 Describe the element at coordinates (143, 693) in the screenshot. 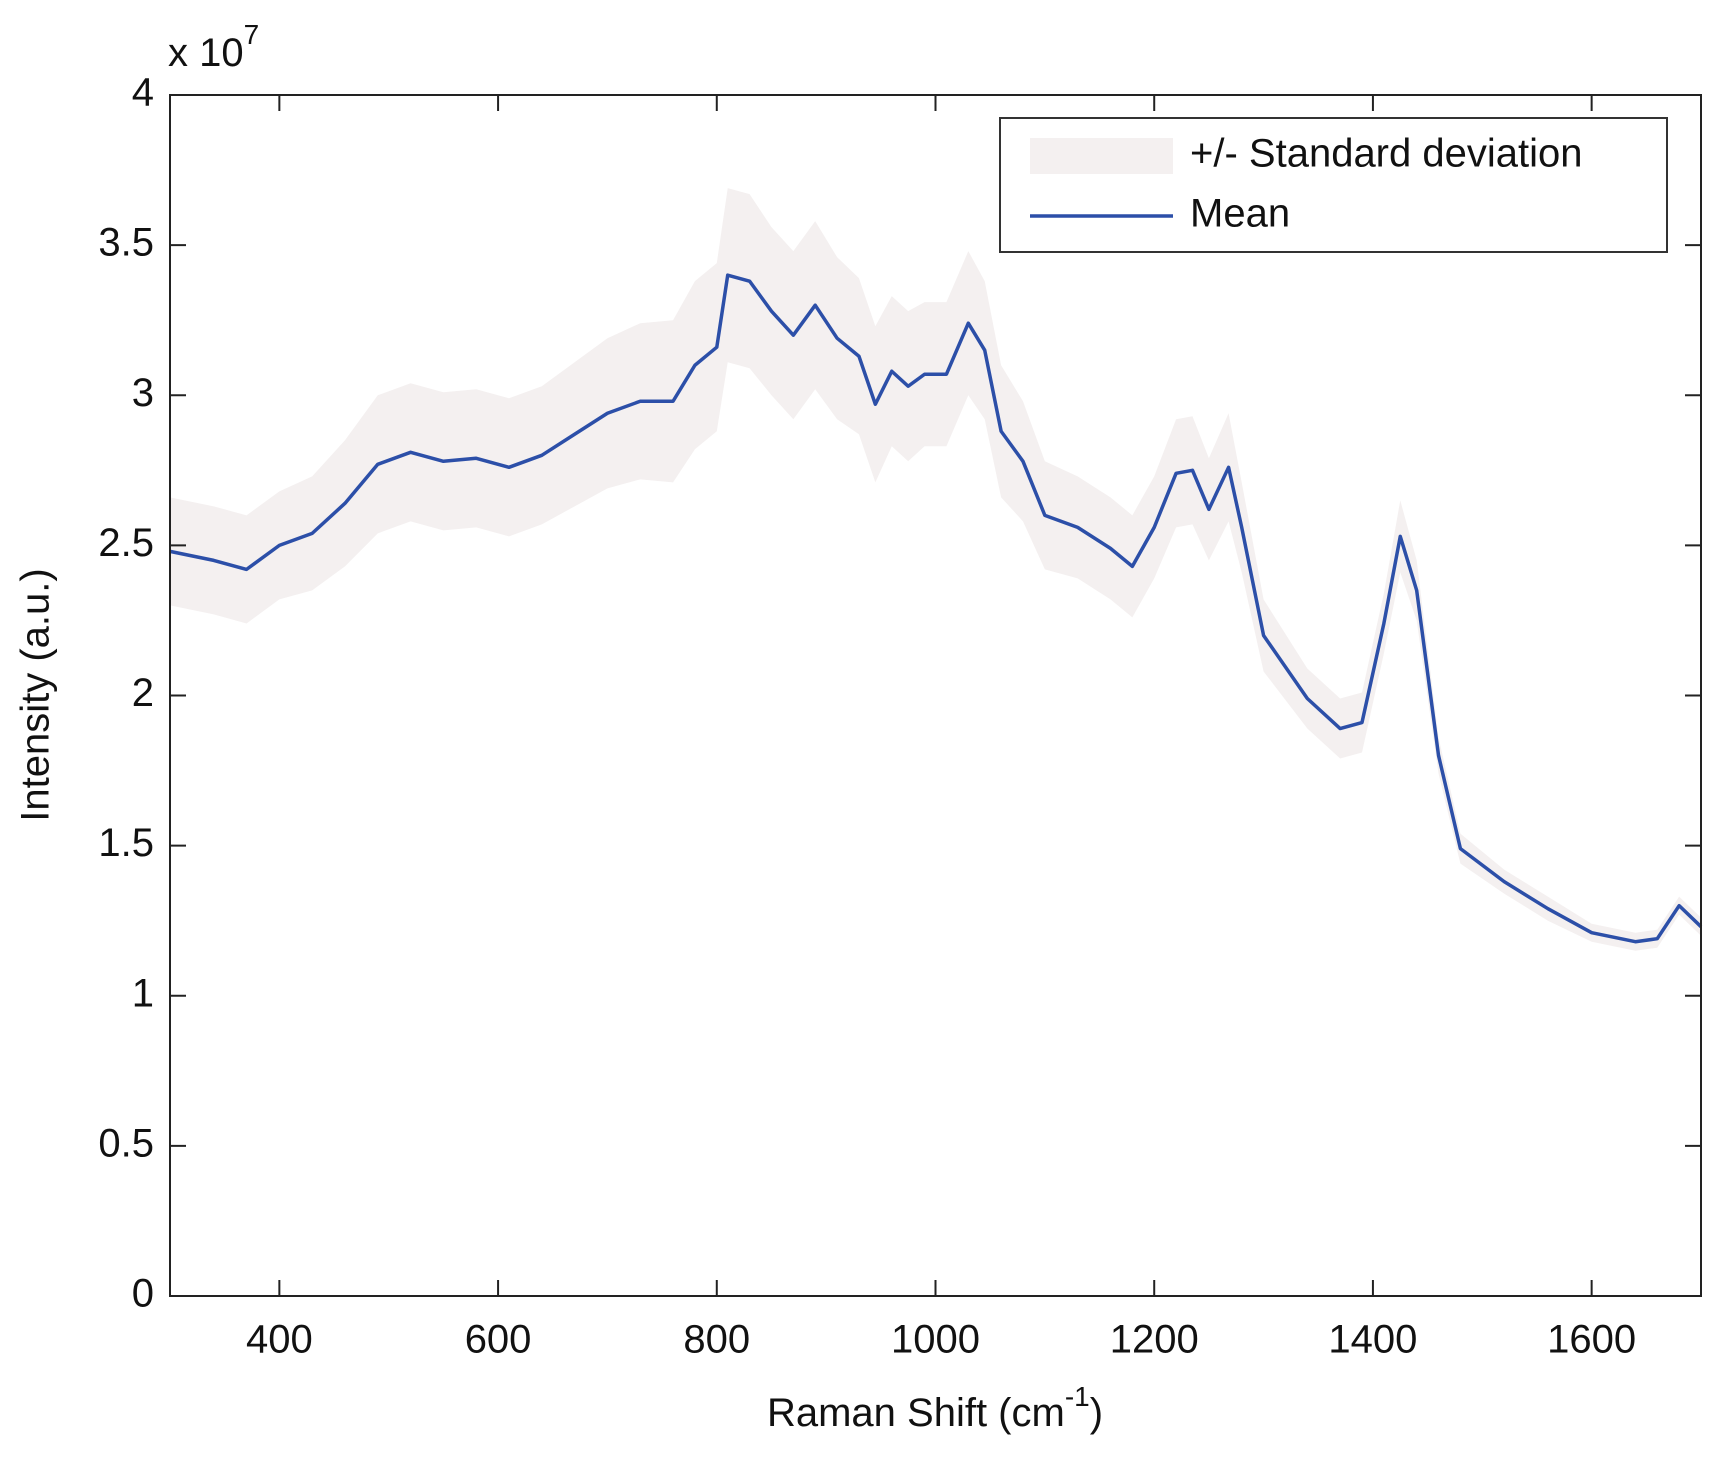

I see `y-tick-label: 2` at that location.